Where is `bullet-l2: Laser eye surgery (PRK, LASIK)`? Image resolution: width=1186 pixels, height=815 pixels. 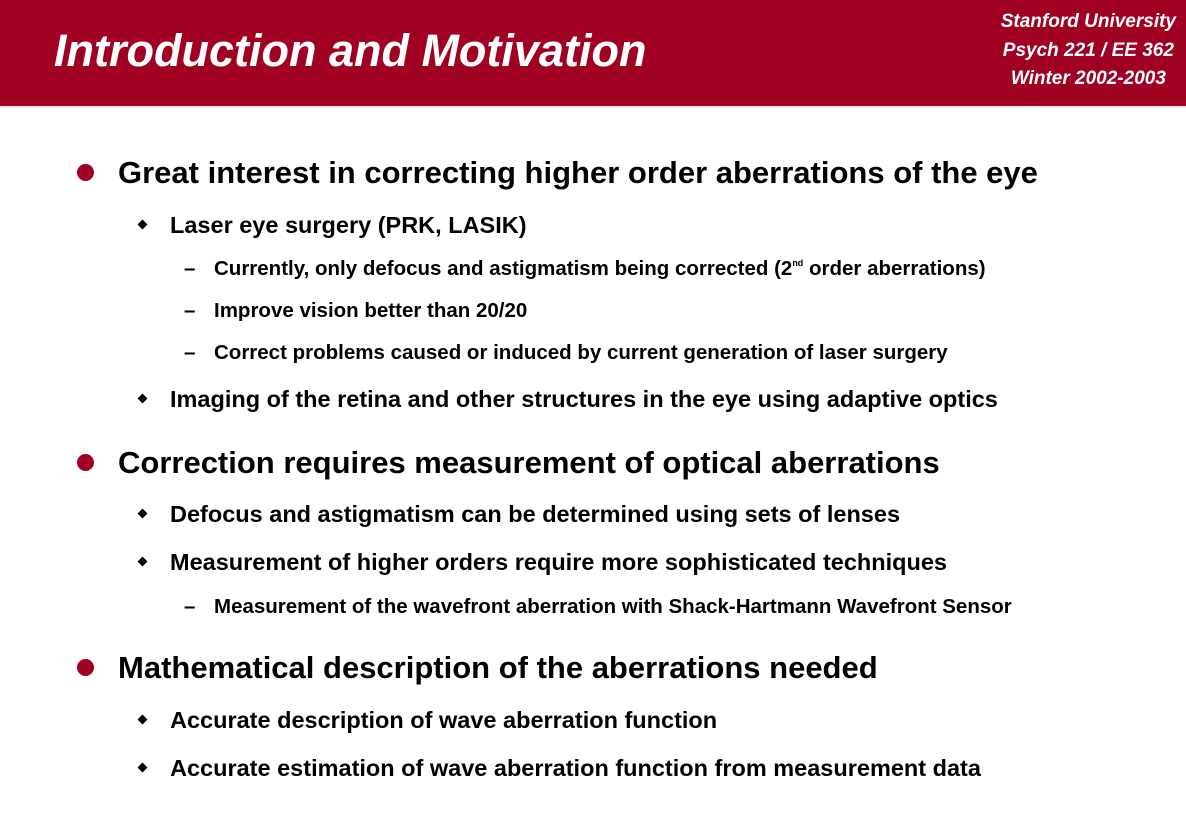 bullet-l2: Laser eye surgery (PRK, LASIK) is located at coordinates (332, 225).